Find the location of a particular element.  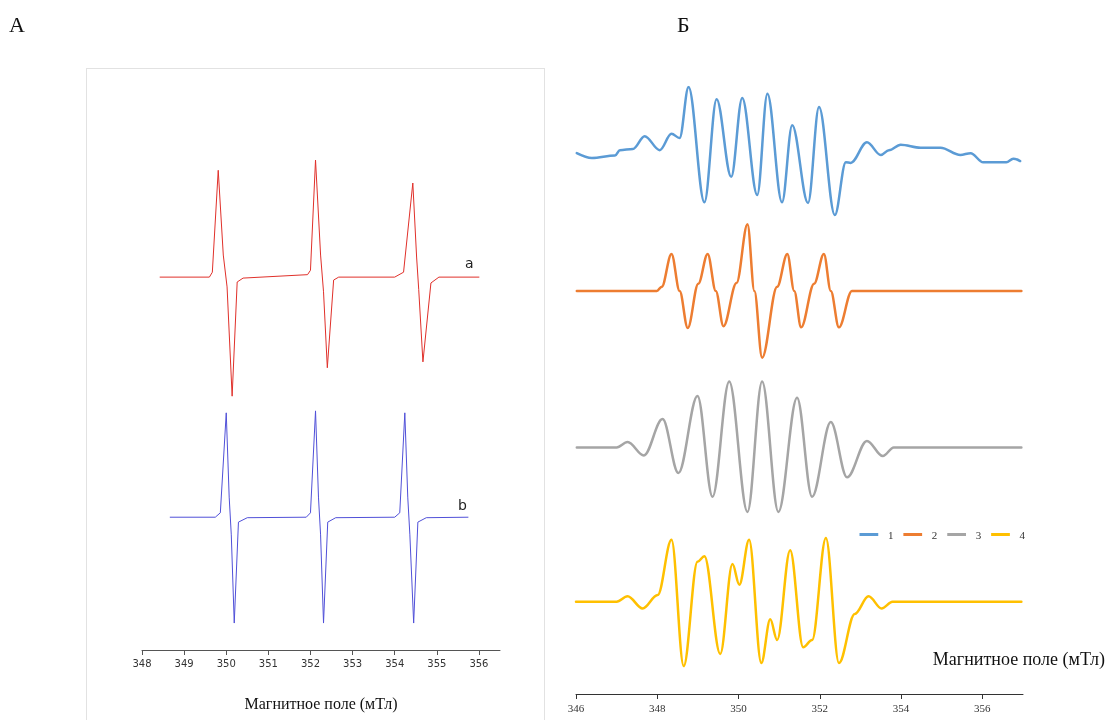

x-tick-label: 355 is located at coordinates (437, 663).